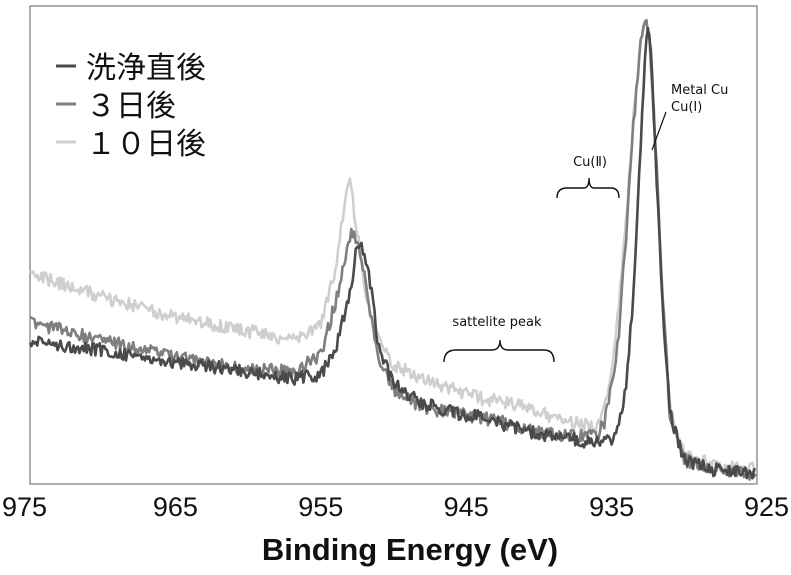 The image size is (791, 575). What do you see at coordinates (146, 68) in the screenshot?
I see `legend-label-0: 洗浄直後` at bounding box center [146, 68].